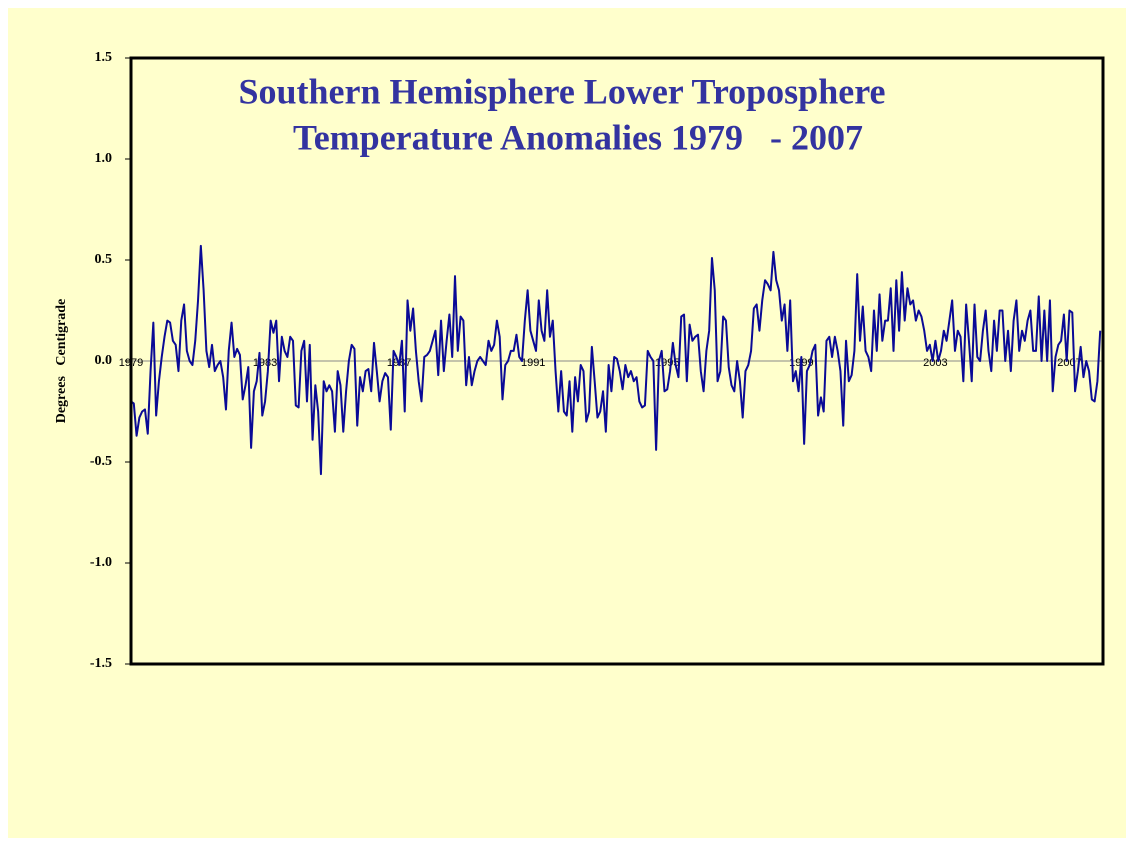  What do you see at coordinates (561, 91) in the screenshot?
I see `chart-title: Southern Hemisphere Lower Troposphere` at bounding box center [561, 91].